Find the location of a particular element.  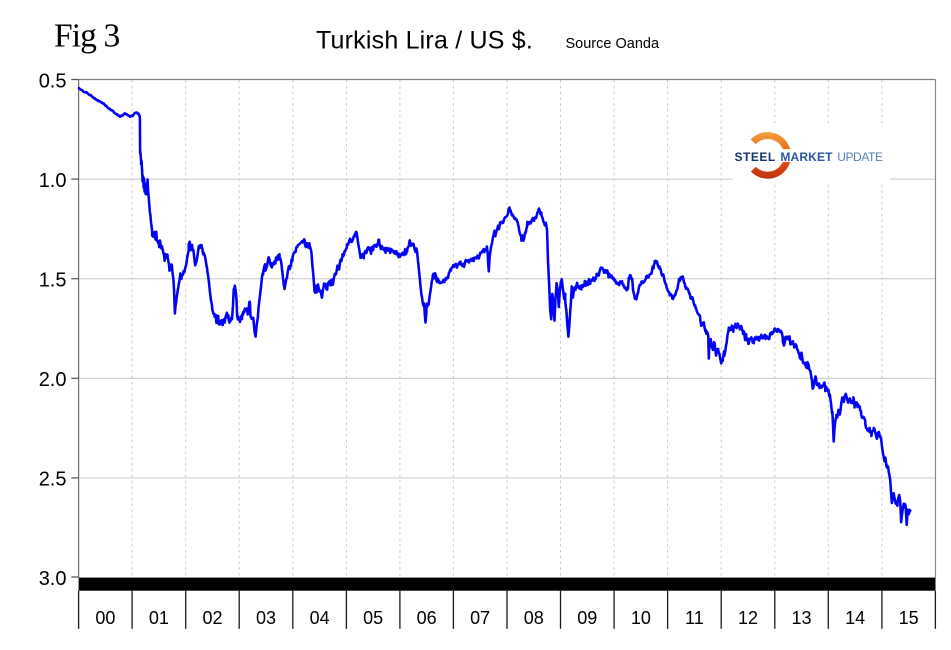

svg-text: 02 is located at coordinates (212, 618).